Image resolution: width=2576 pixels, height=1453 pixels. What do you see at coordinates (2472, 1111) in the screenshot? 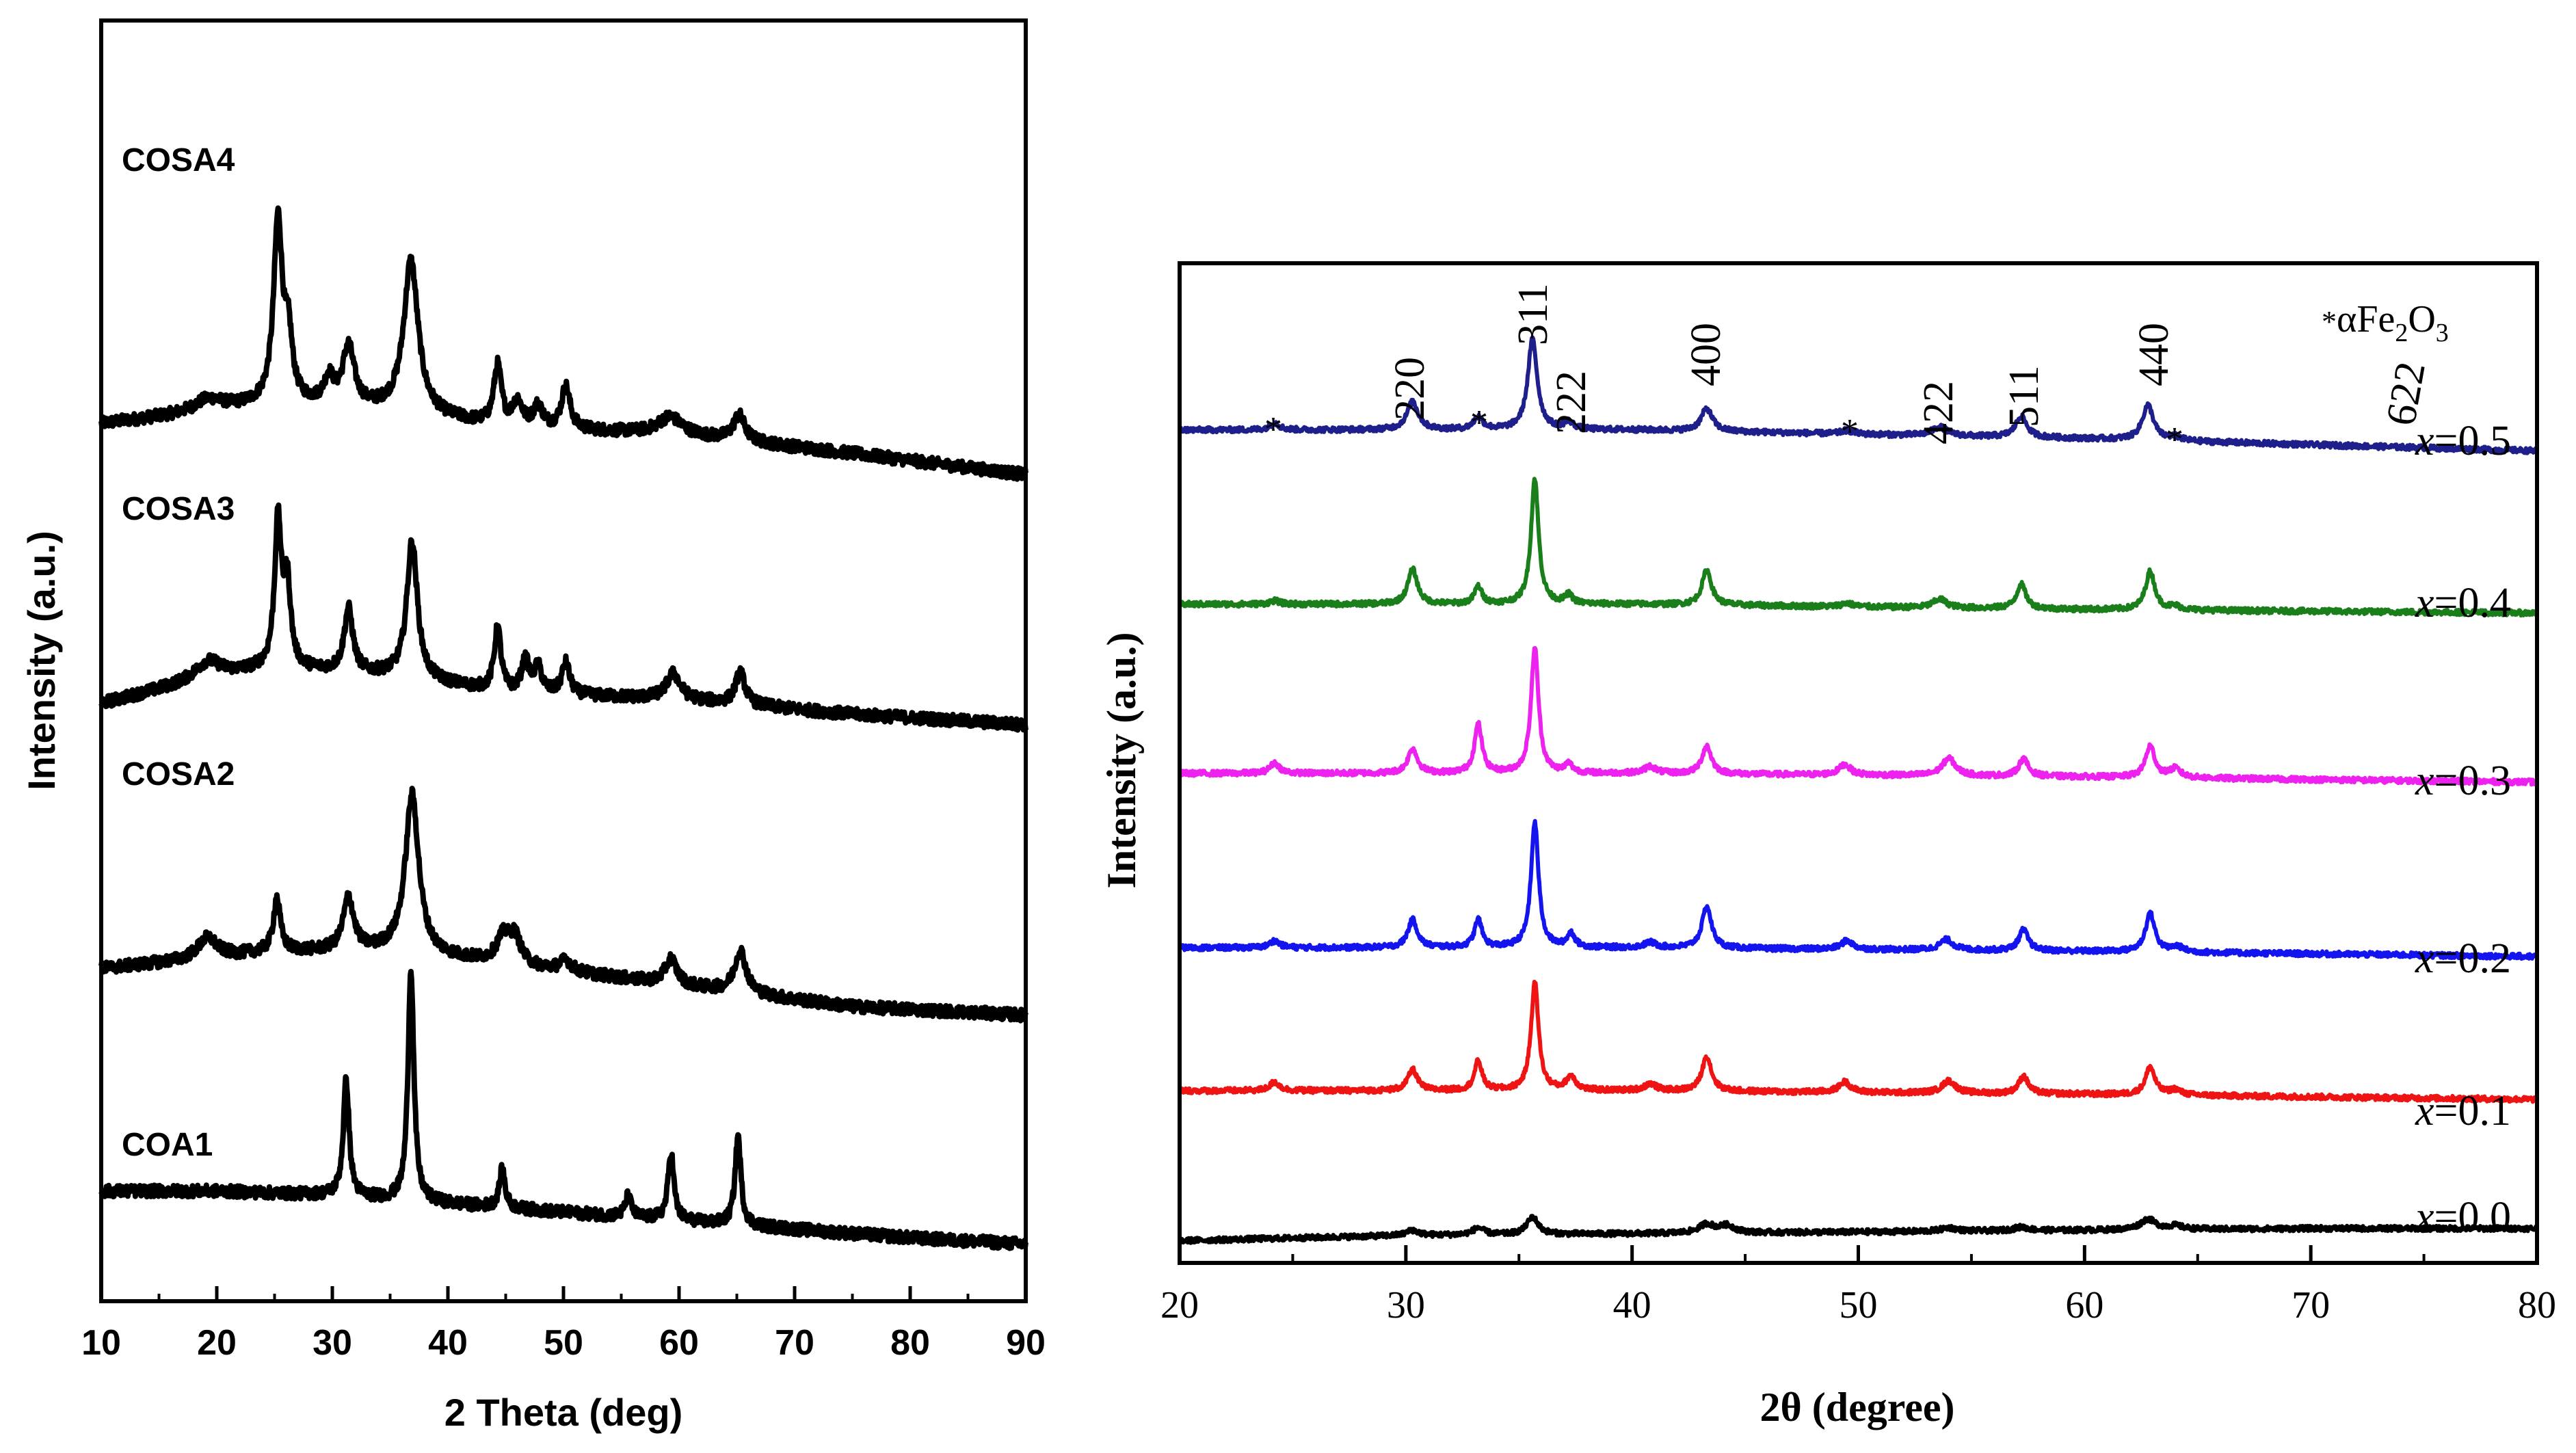
I see `series-label-value: =0.1` at bounding box center [2472, 1111].